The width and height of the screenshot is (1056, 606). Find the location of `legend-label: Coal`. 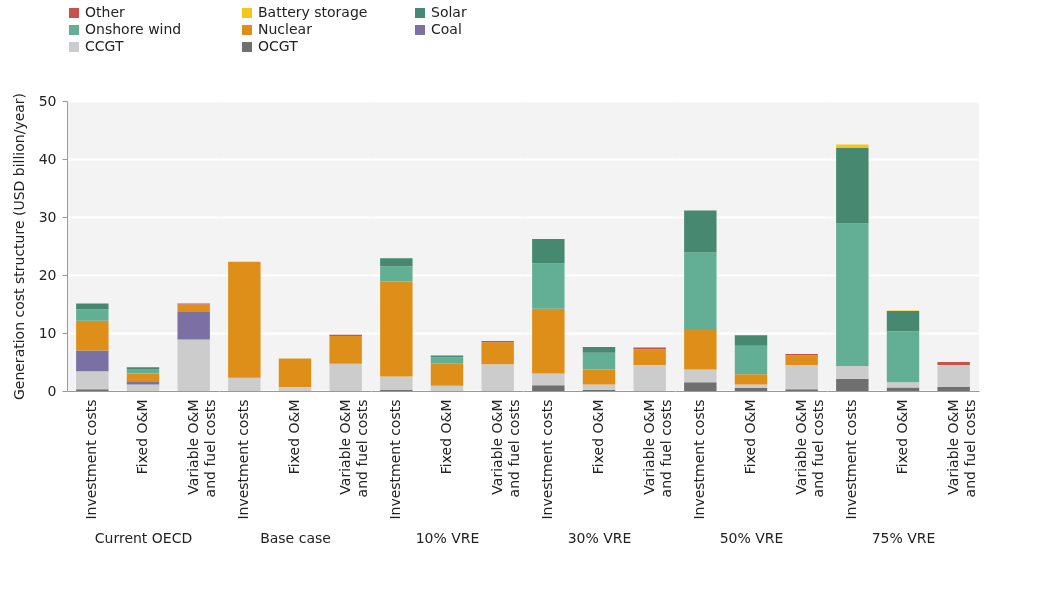

legend-label: Coal is located at coordinates (446, 29).